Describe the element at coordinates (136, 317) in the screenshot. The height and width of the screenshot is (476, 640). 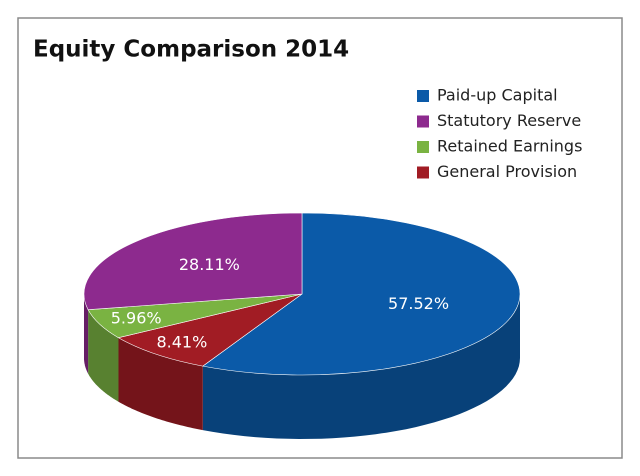
I see `value-label: 5.96%` at that location.